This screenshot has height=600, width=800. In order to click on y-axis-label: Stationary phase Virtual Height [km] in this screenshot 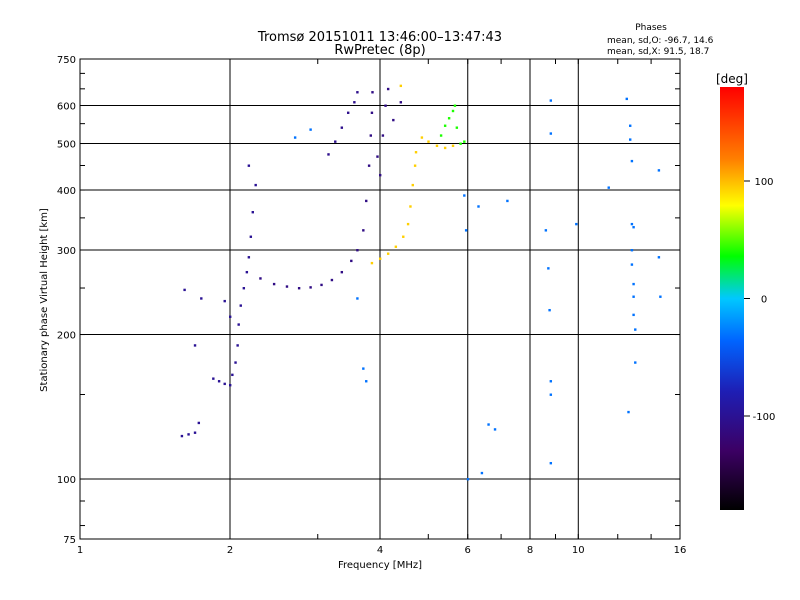, I will do `click(44, 300)`.